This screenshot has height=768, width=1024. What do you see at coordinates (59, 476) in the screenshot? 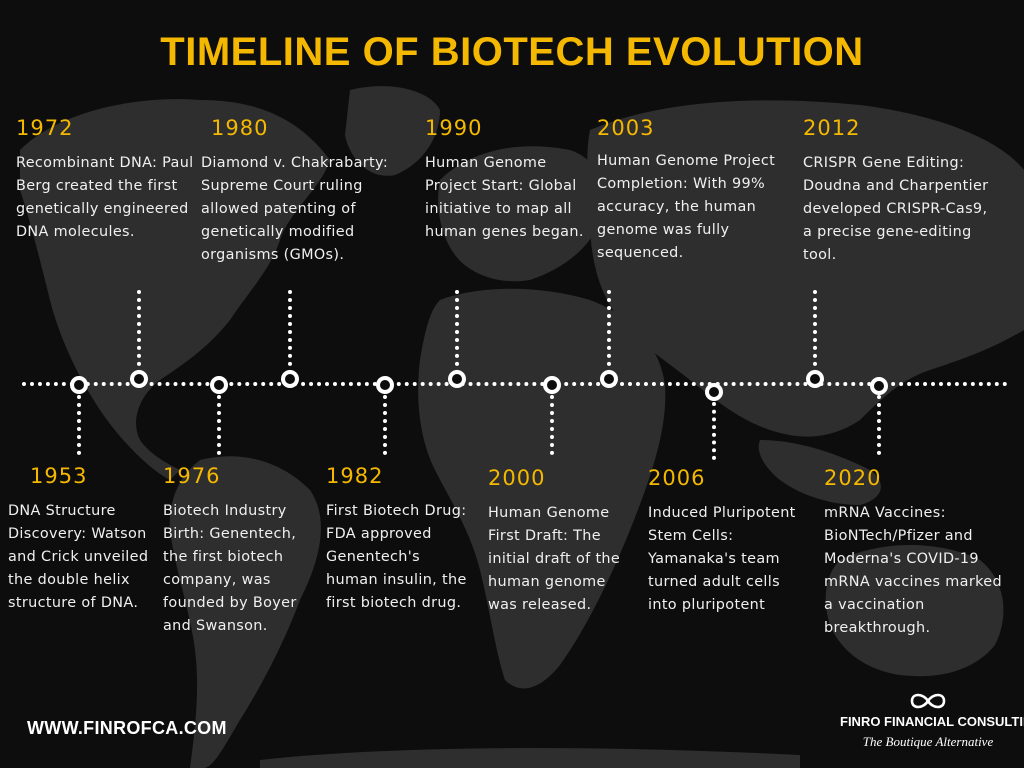
I see `event-year: 1953` at bounding box center [59, 476].